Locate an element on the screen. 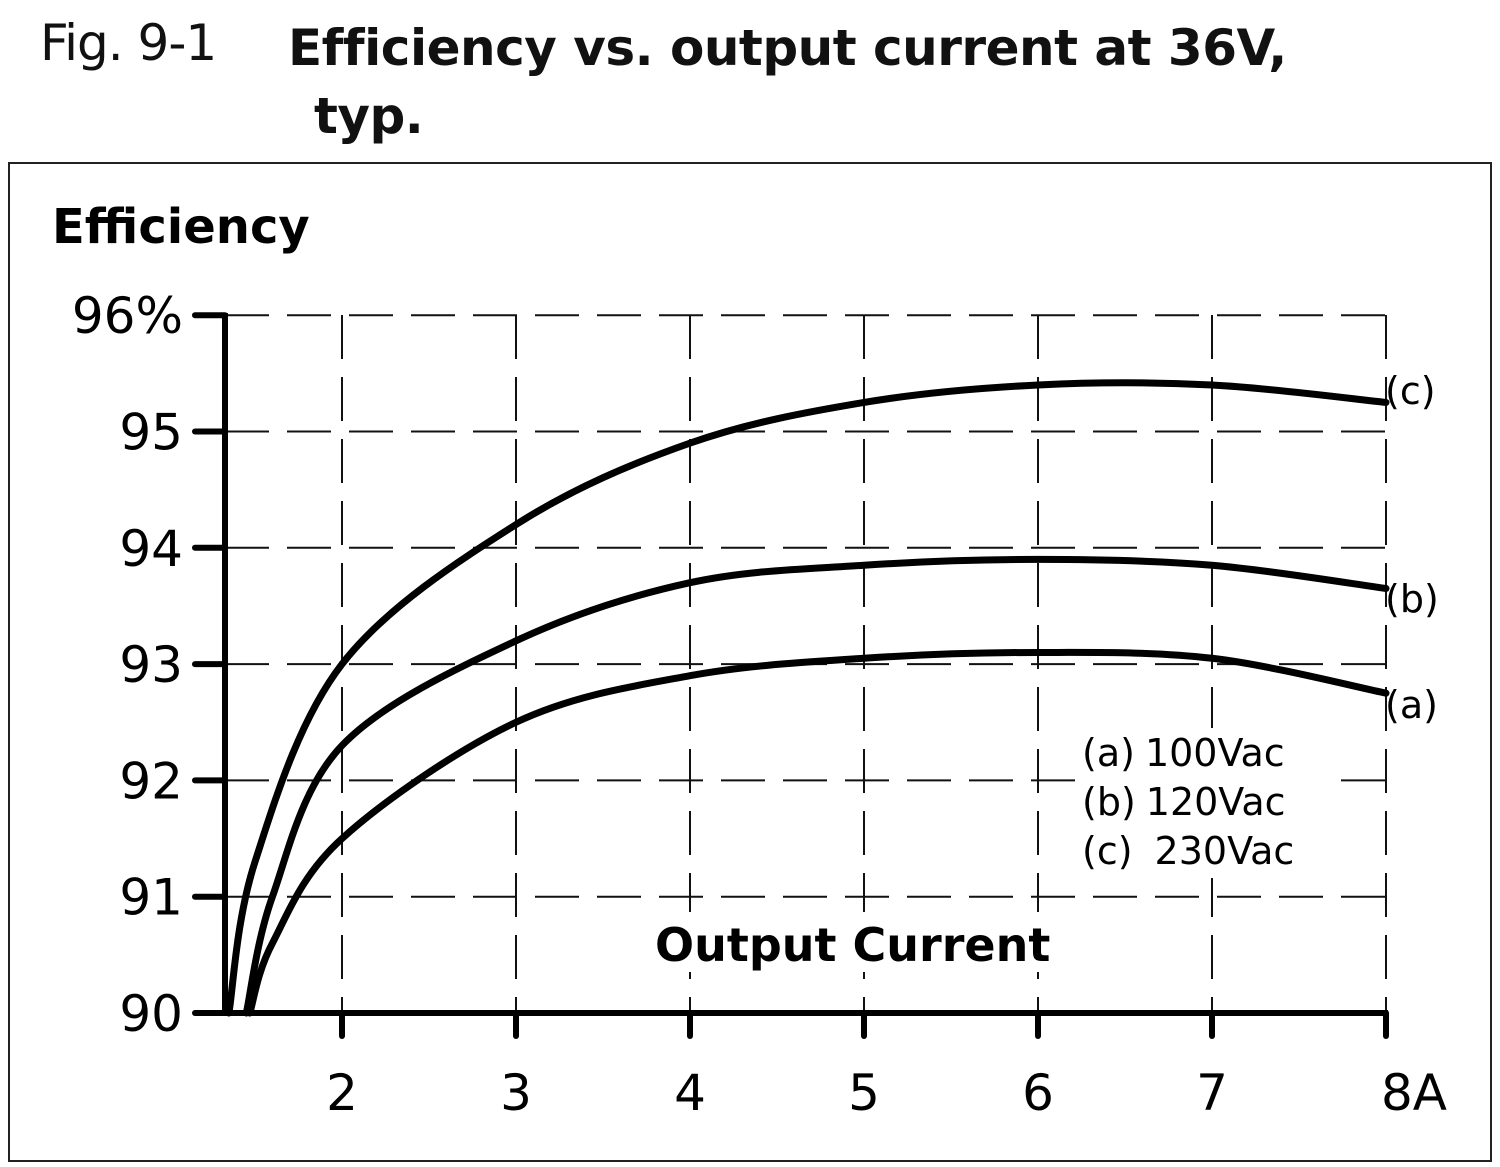 Image resolution: width=1500 pixels, height=1167 pixels. legend: (a) 100Vac (b) 120Vac (c) 230Vac is located at coordinates (1207, 803).